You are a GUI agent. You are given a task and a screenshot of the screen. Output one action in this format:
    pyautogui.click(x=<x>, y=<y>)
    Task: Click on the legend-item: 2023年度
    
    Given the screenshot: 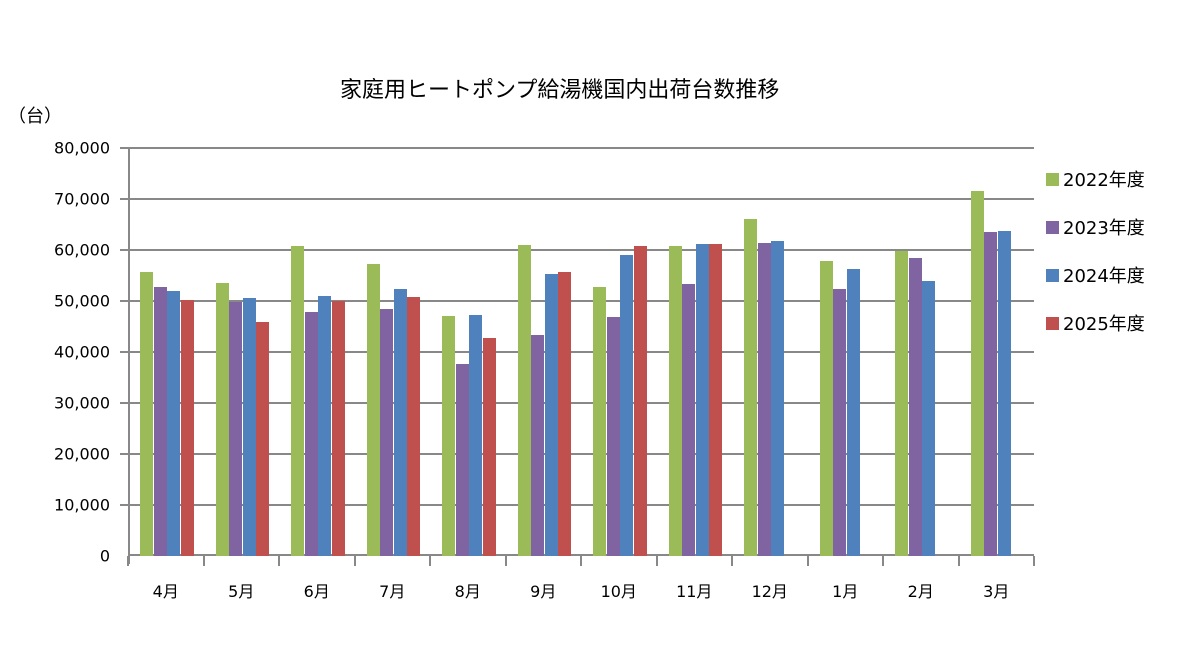 What is the action you would take?
    pyautogui.click(x=1095, y=227)
    